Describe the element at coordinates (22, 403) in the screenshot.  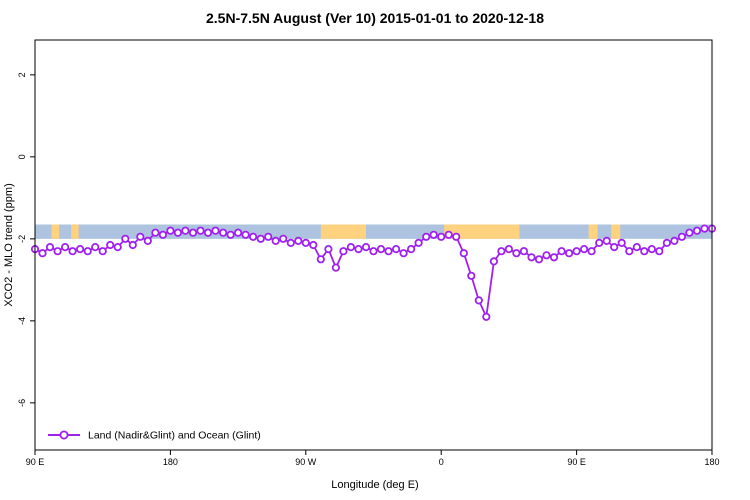
I see `svg-text: -6` at that location.